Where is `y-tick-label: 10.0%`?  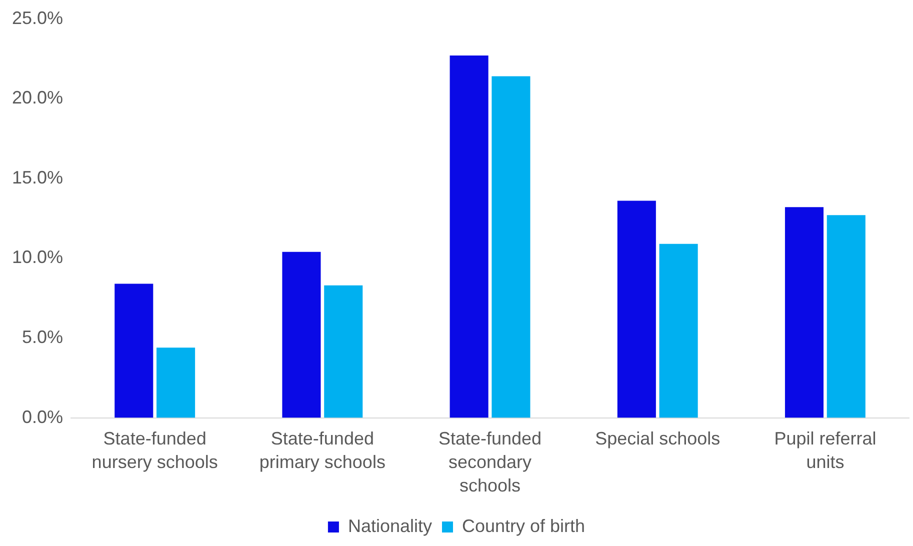
y-tick-label: 10.0% is located at coordinates (38, 257).